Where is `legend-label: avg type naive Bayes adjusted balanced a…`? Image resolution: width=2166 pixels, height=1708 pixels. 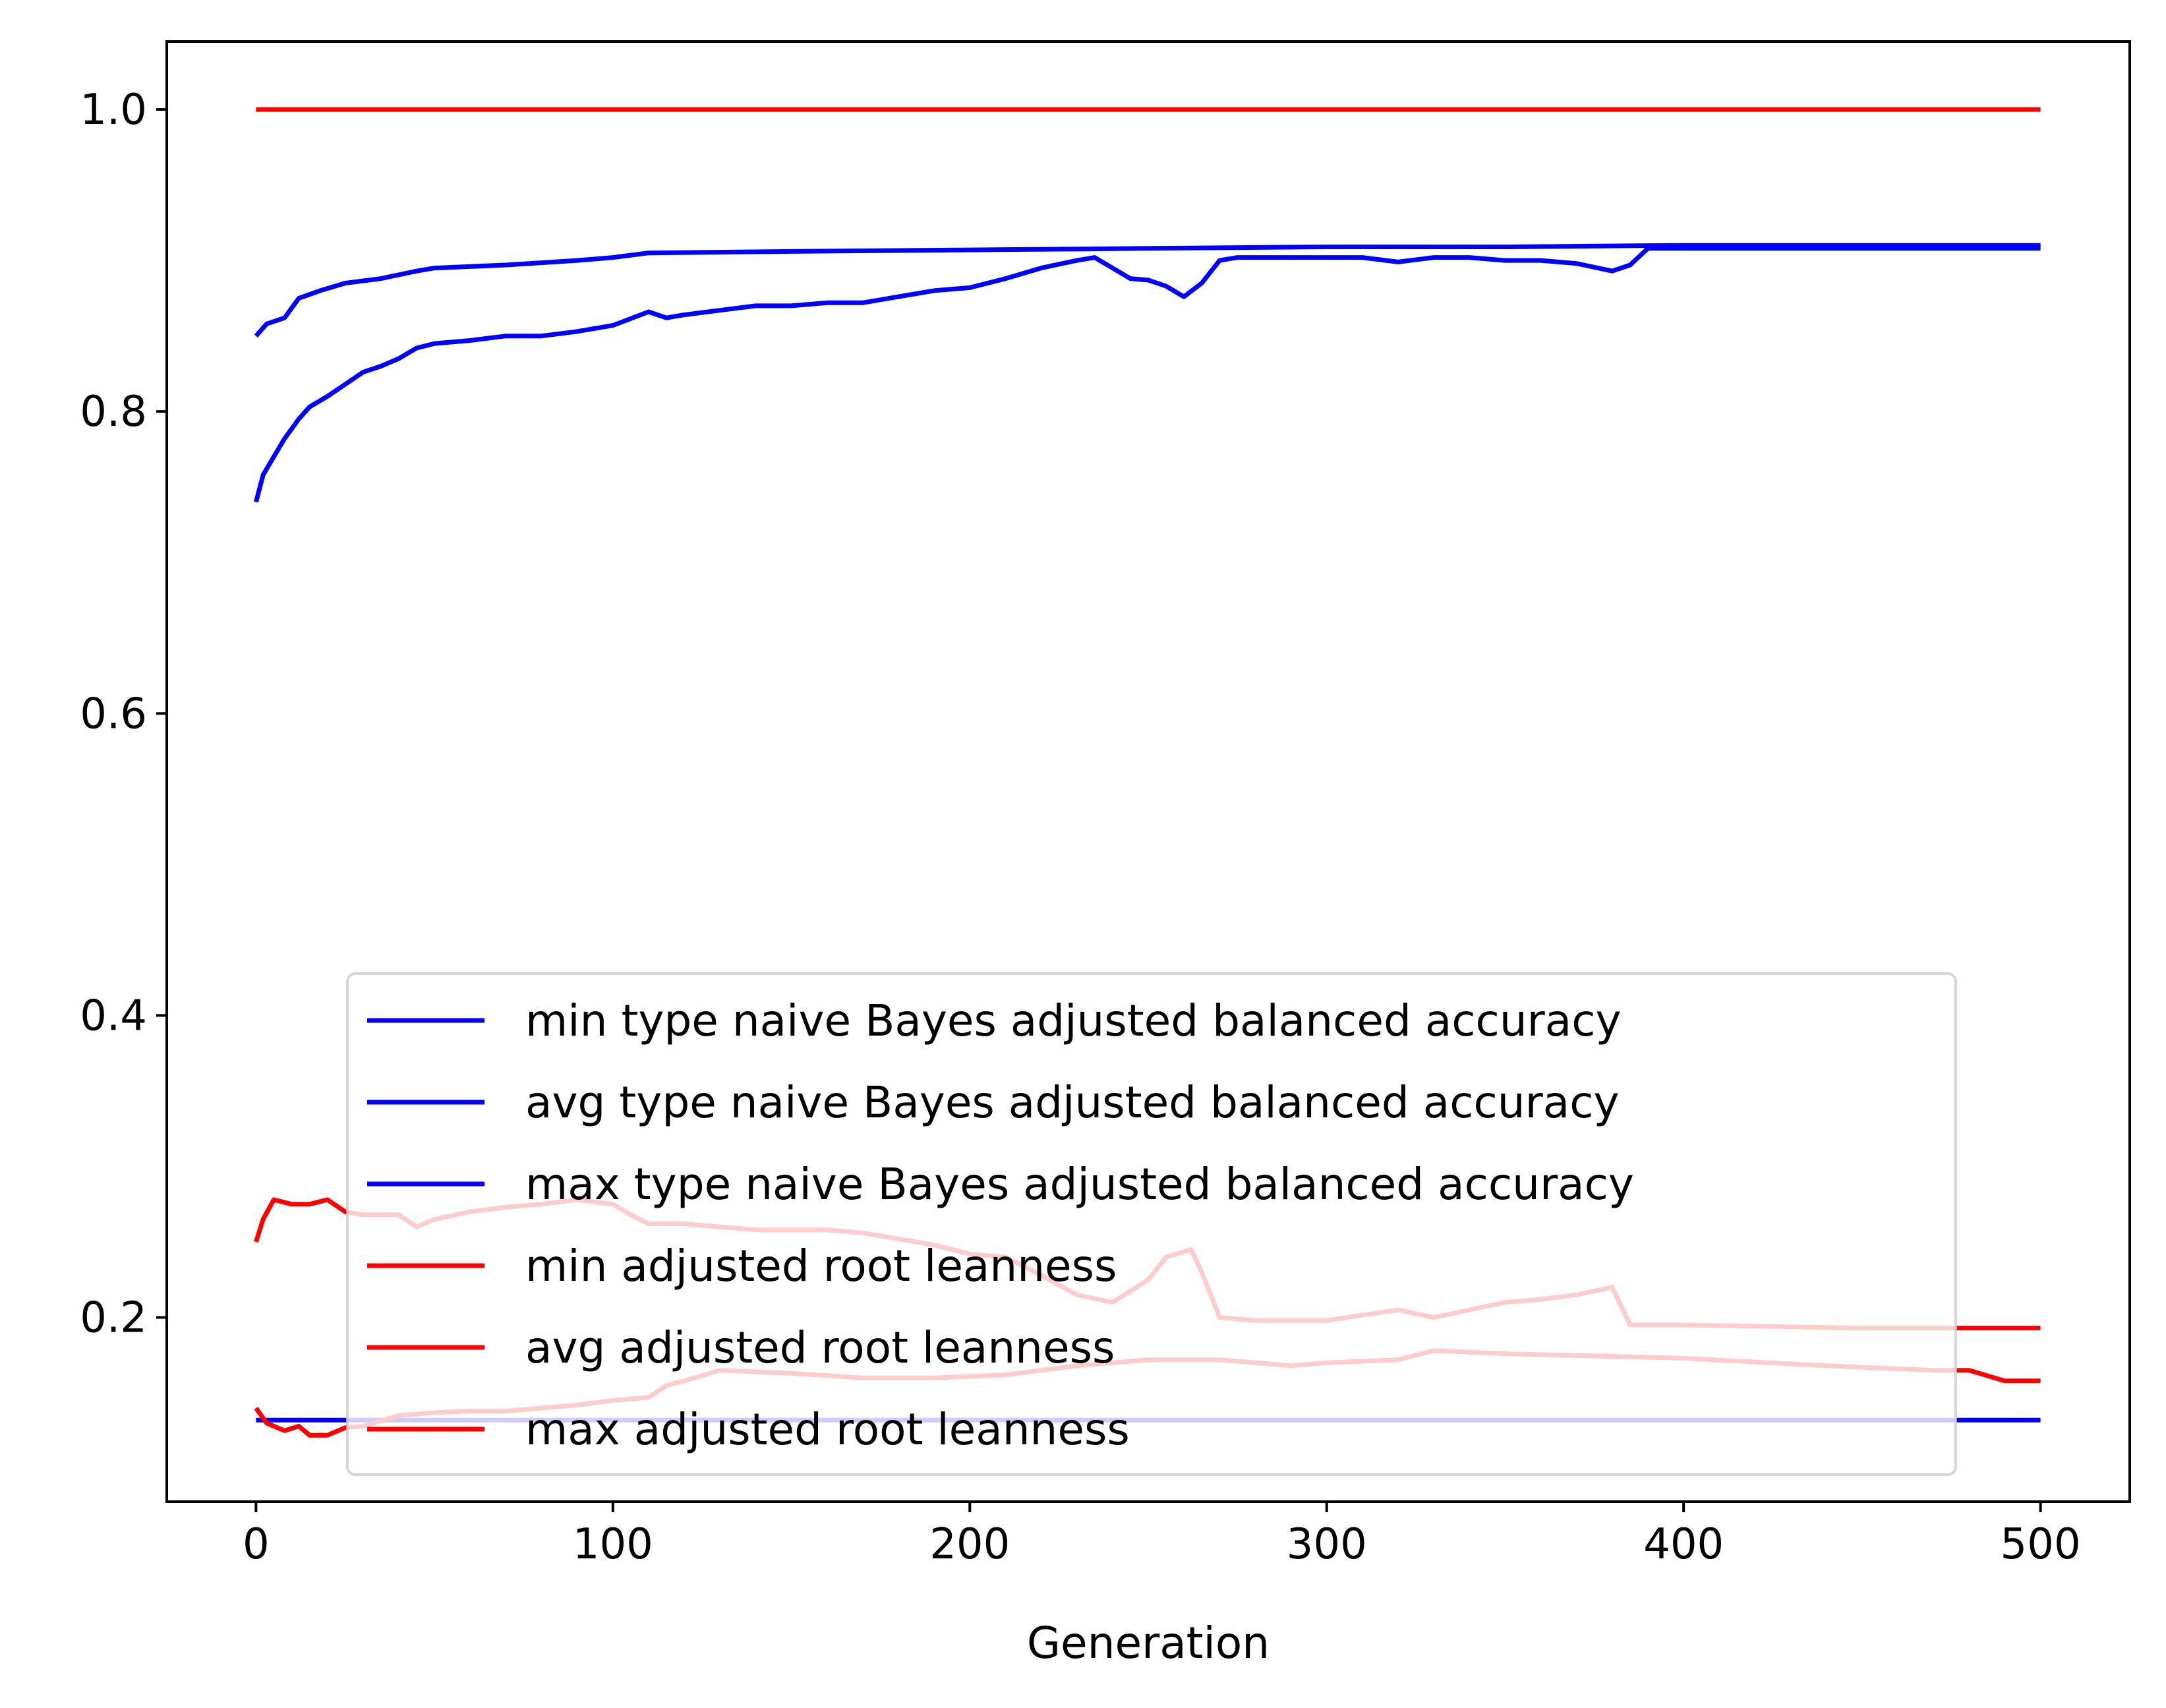
legend-label: avg type naive Bayes adjusted balanced a… is located at coordinates (1072, 1102).